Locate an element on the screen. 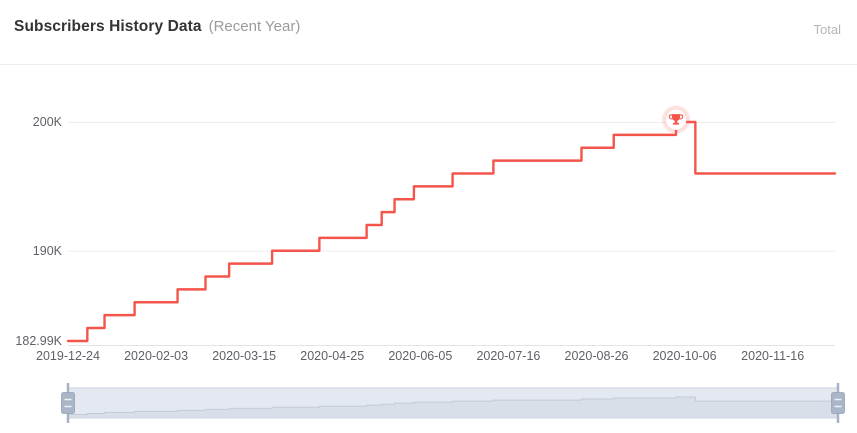 Image resolution: width=857 pixels, height=433 pixels. slider-data-shadow-line is located at coordinates (453, 405).